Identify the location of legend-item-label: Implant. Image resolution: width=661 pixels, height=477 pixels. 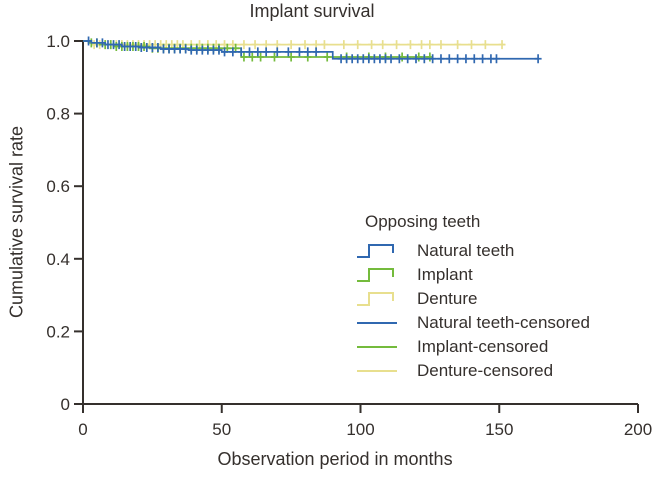
(445, 274).